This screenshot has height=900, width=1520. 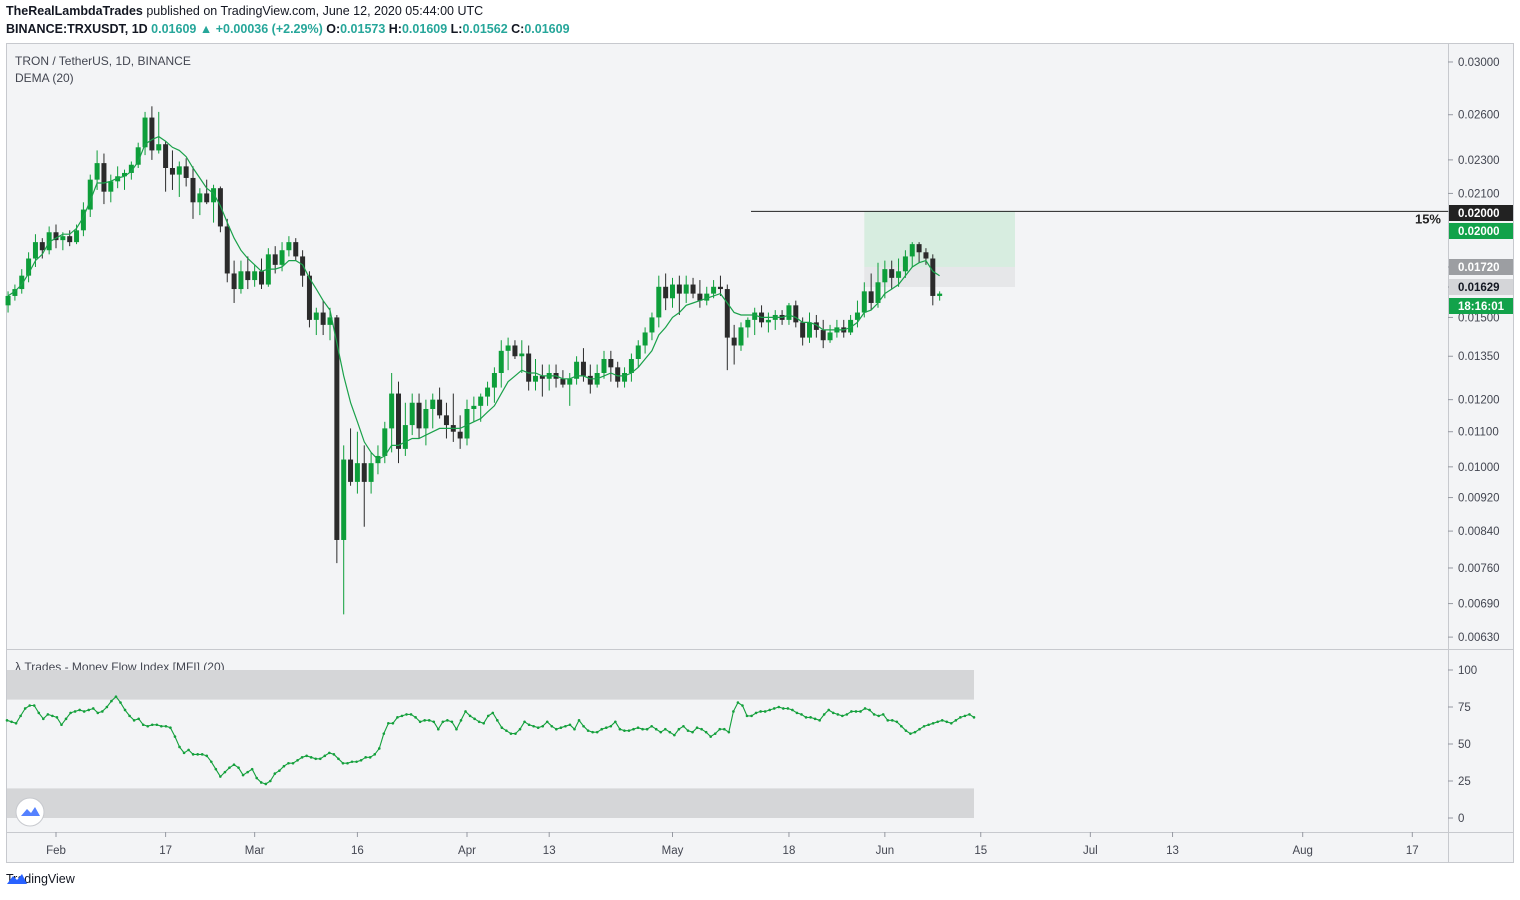 I want to click on stop-zone, so click(x=939, y=277).